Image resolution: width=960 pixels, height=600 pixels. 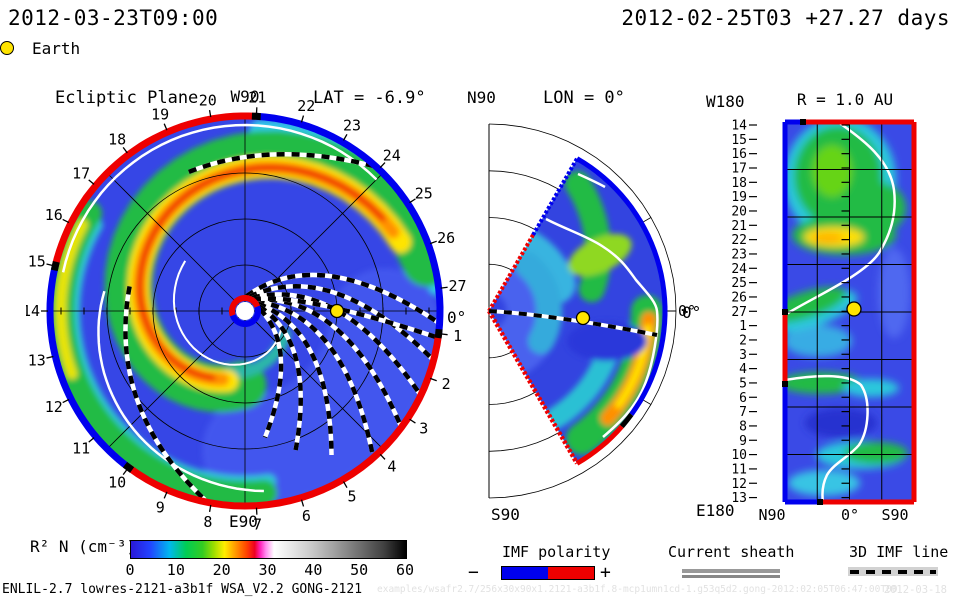 What do you see at coordinates (207, 522) in the screenshot?
I see `day-number: 8` at bounding box center [207, 522].